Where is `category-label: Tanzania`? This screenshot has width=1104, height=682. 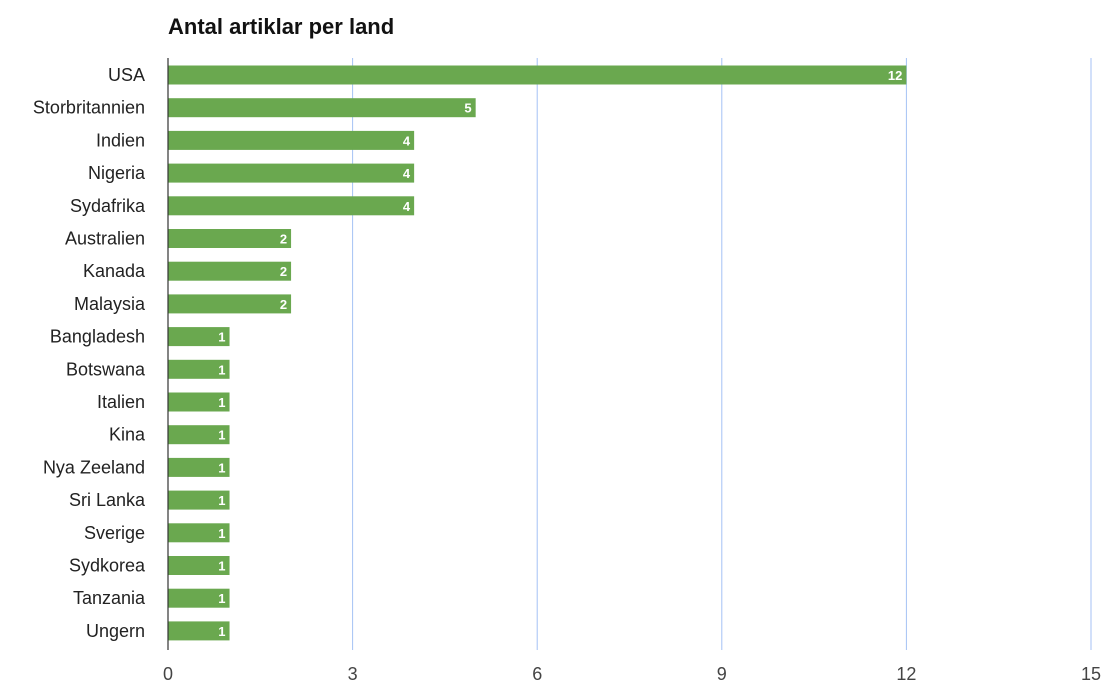 category-label: Tanzania is located at coordinates (109, 598).